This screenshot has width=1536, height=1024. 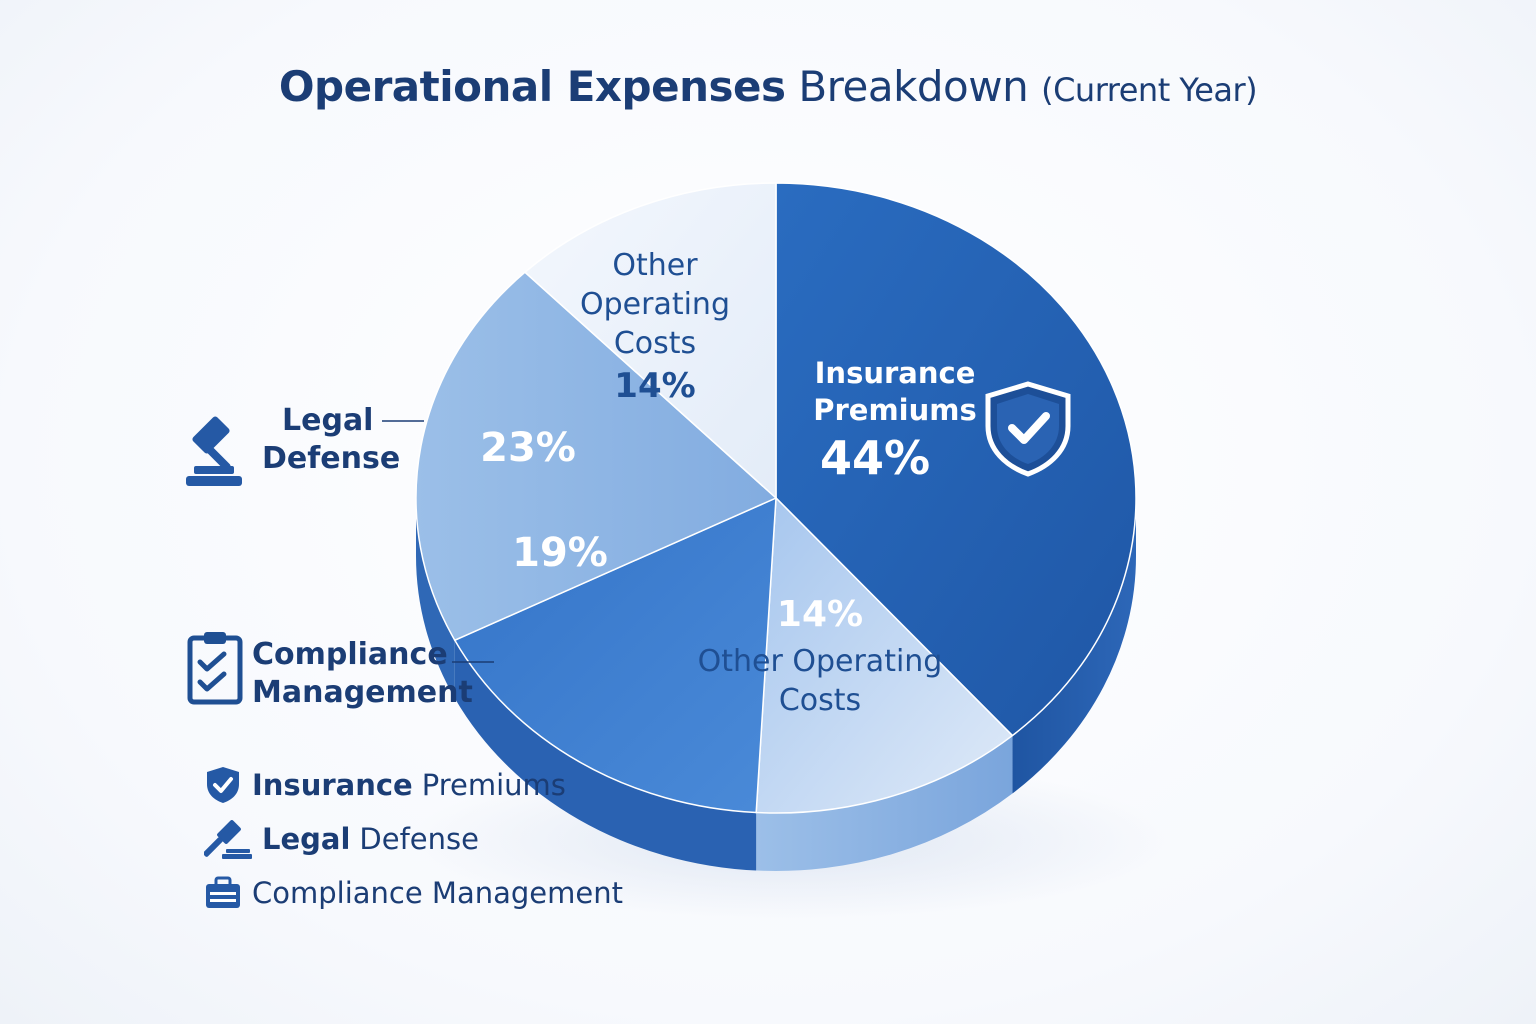 What do you see at coordinates (1149, 90) in the screenshot?
I see `title-subtitle: (Current Year)` at bounding box center [1149, 90].